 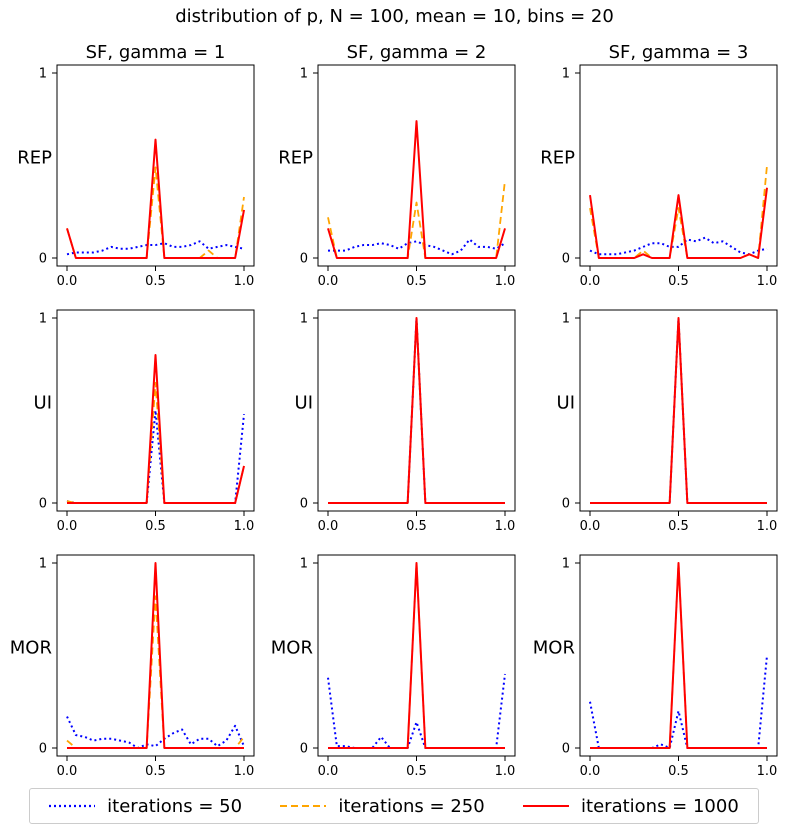 What do you see at coordinates (156, 52) in the screenshot?
I see `subplot-title: SF, gamma = 1` at bounding box center [156, 52].